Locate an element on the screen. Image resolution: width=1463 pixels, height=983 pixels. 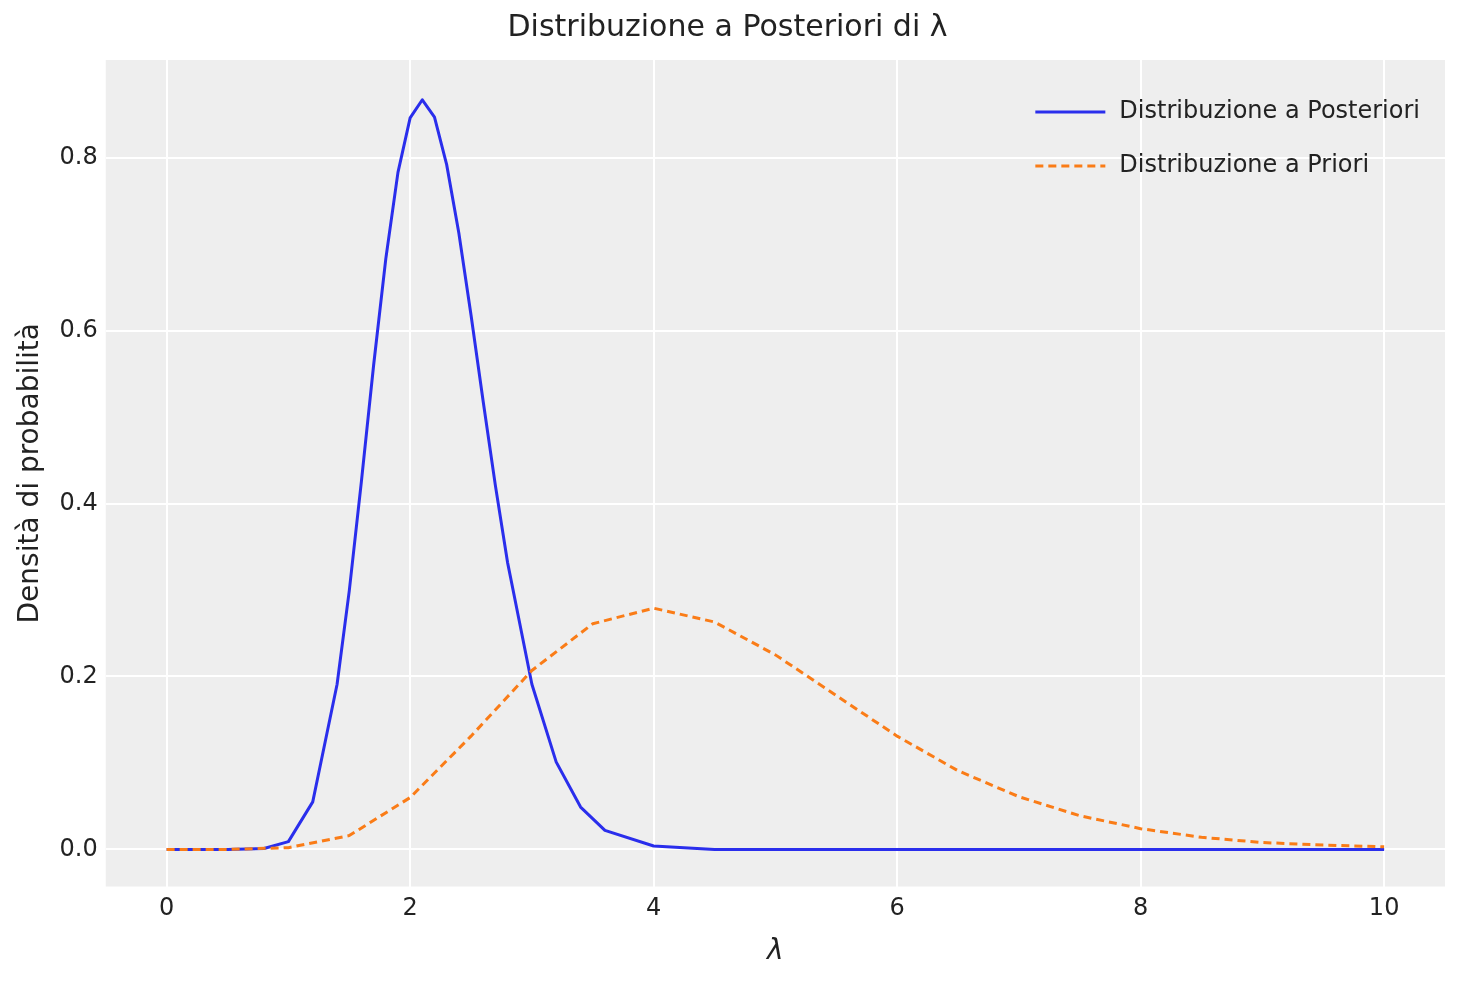
chart-title: Distribuzione a Posteriori di λ is located at coordinates (727, 25).